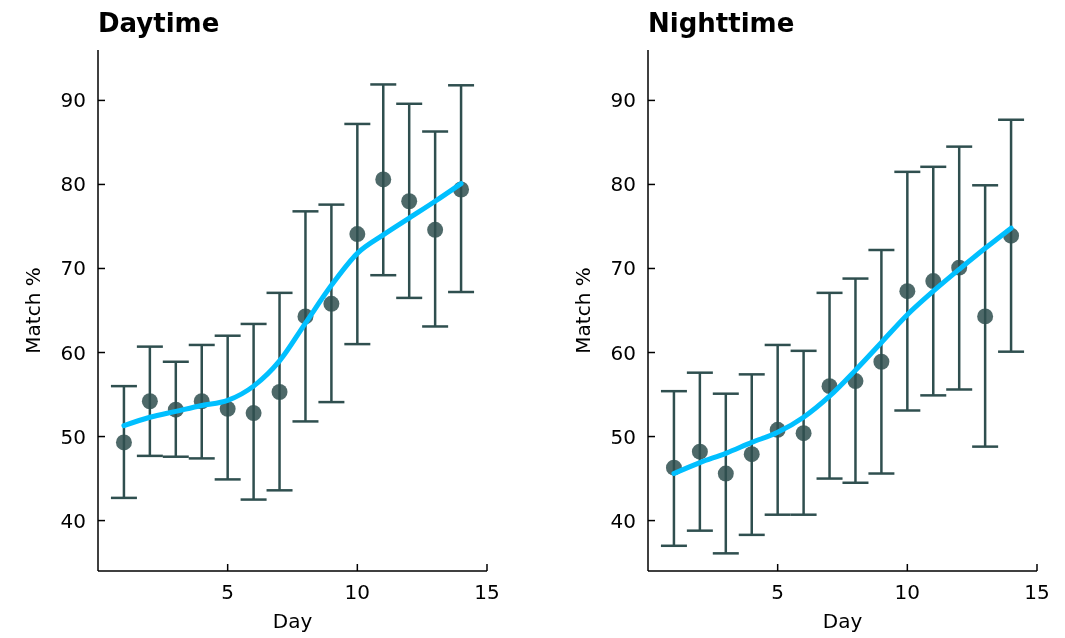  What do you see at coordinates (159, 23) in the screenshot?
I see `chart-title: Daytime` at bounding box center [159, 23].